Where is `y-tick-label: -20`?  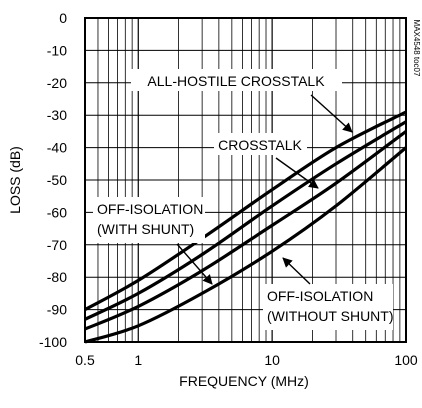
y-tick-label: -20 is located at coordinates (57, 83).